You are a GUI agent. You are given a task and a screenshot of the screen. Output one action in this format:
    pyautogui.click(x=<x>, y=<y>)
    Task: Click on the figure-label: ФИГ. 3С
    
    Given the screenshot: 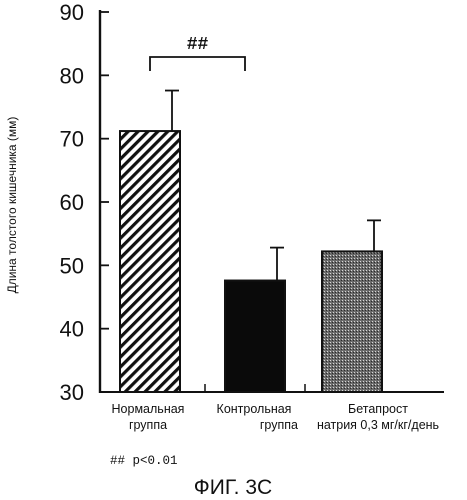 What is the action you would take?
    pyautogui.click(x=233, y=487)
    